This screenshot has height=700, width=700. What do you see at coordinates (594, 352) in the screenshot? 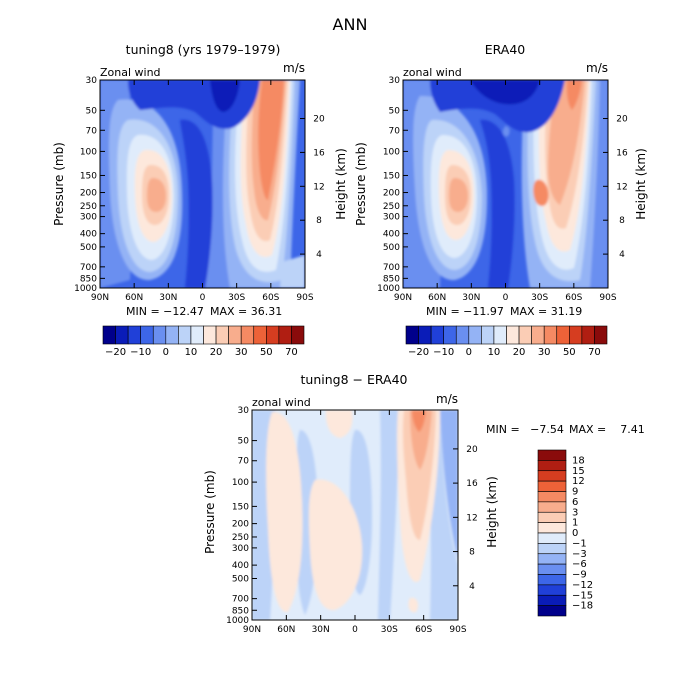
I see `colorbar-label: 70` at bounding box center [594, 352].